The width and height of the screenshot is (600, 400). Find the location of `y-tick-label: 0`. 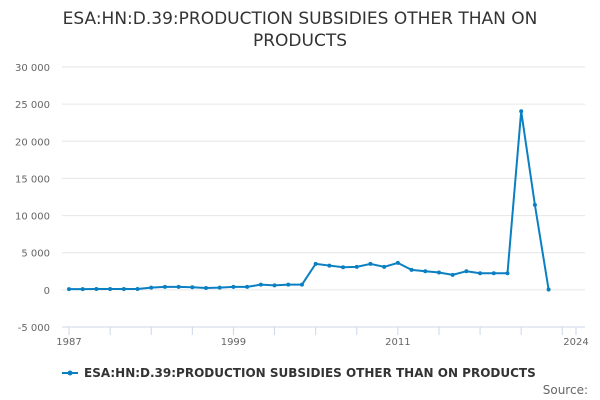

y-tick-label: 0 is located at coordinates (47, 291).